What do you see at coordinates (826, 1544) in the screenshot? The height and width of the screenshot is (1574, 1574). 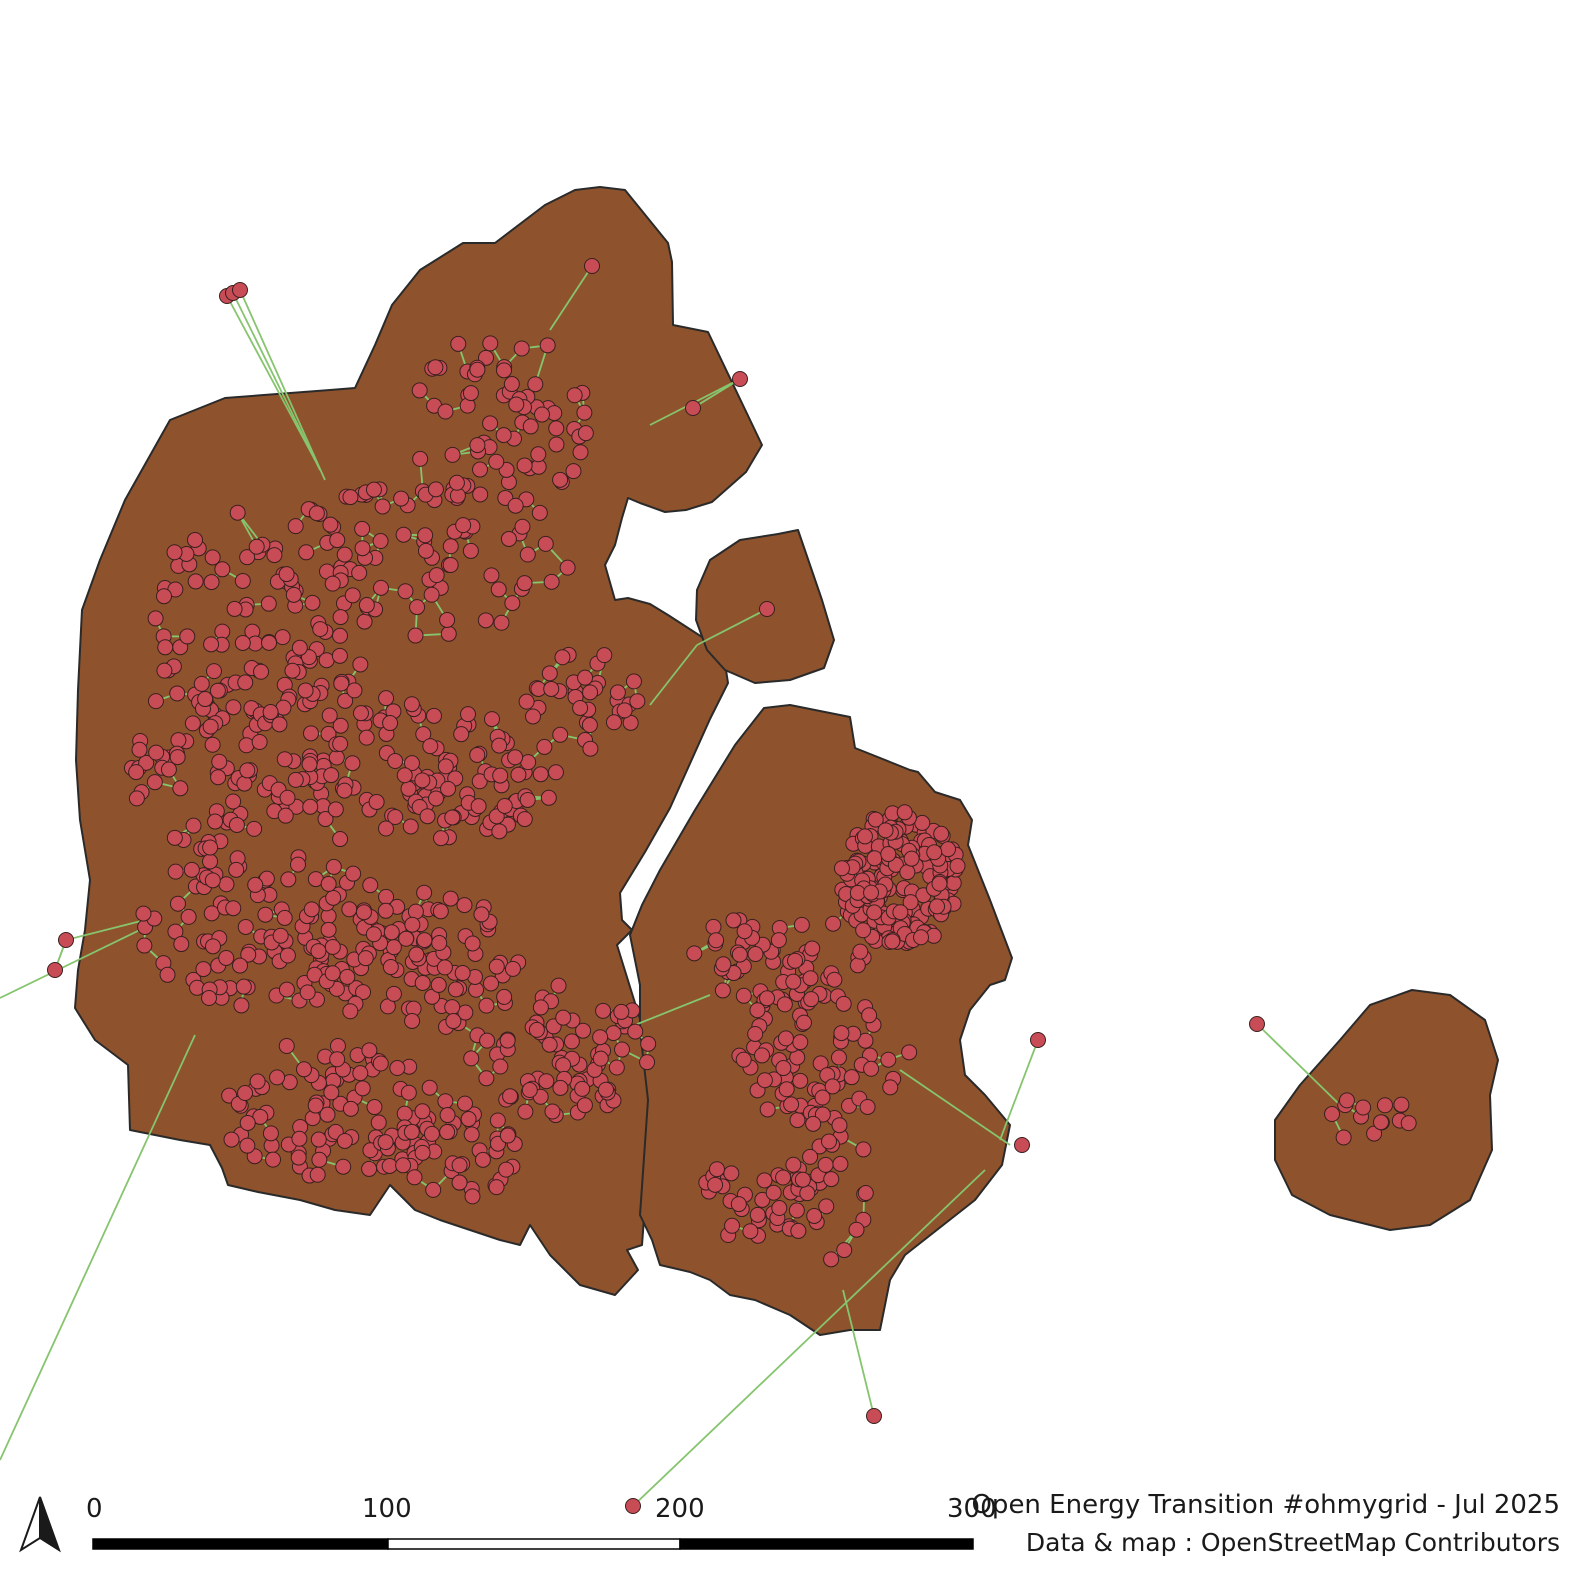 I see `scale-bar-segment` at bounding box center [826, 1544].